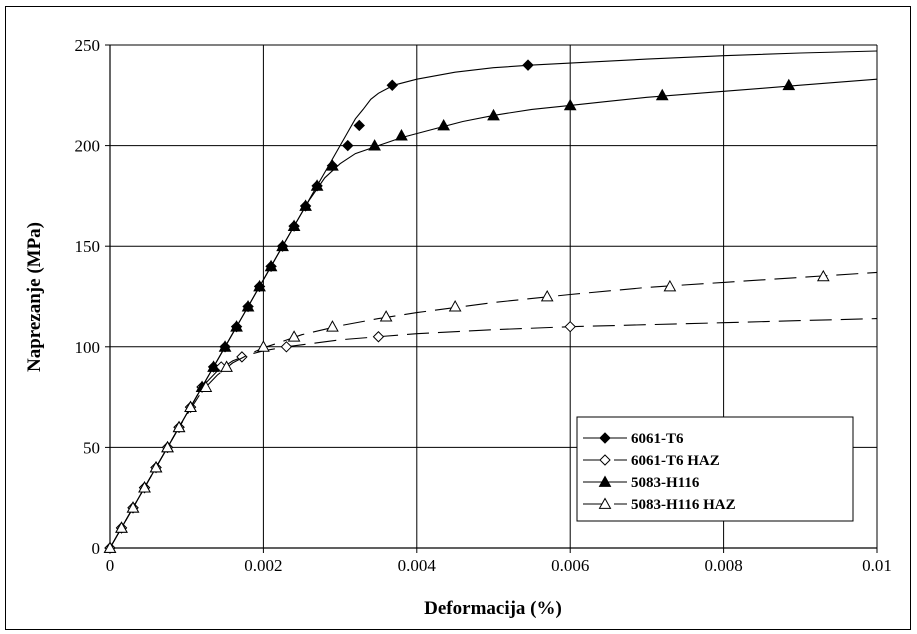 Image resolution: width=917 pixels, height=634 pixels. I want to click on y-tick-label: 200, so click(88, 146).